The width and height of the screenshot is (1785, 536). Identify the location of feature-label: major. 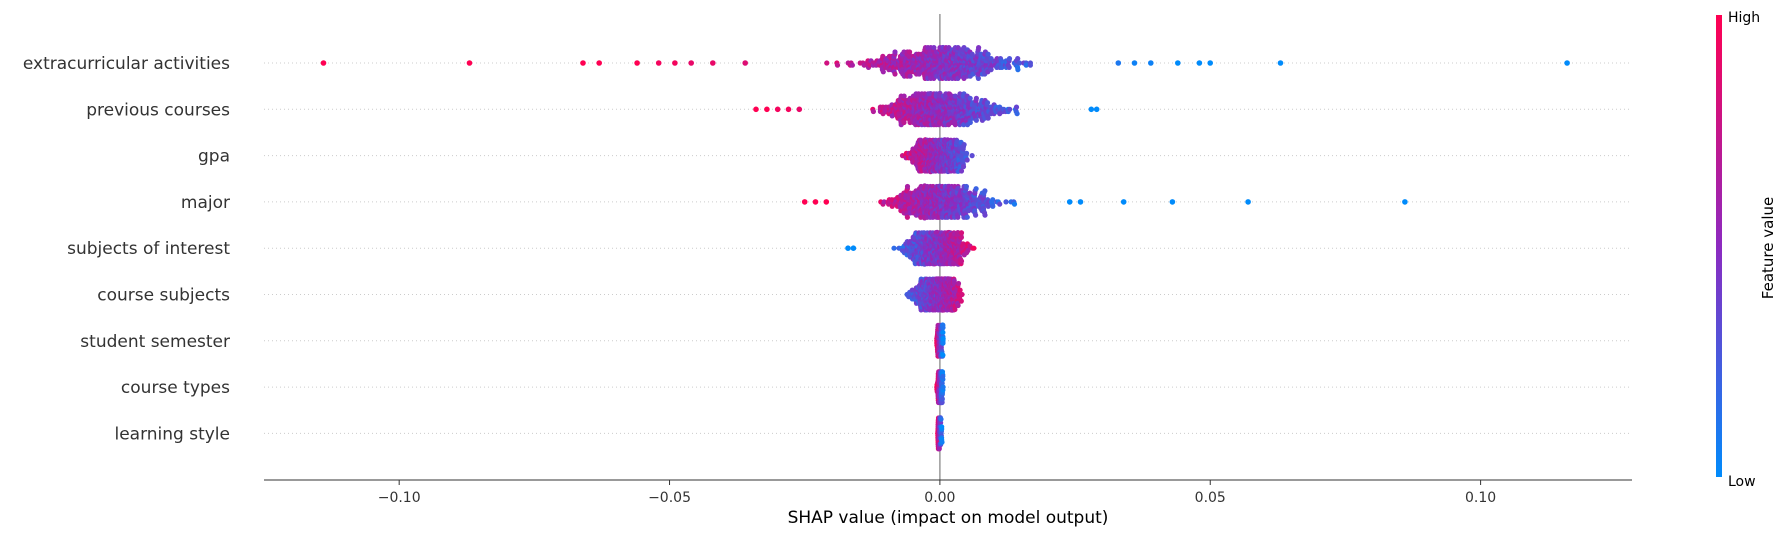
(205, 203).